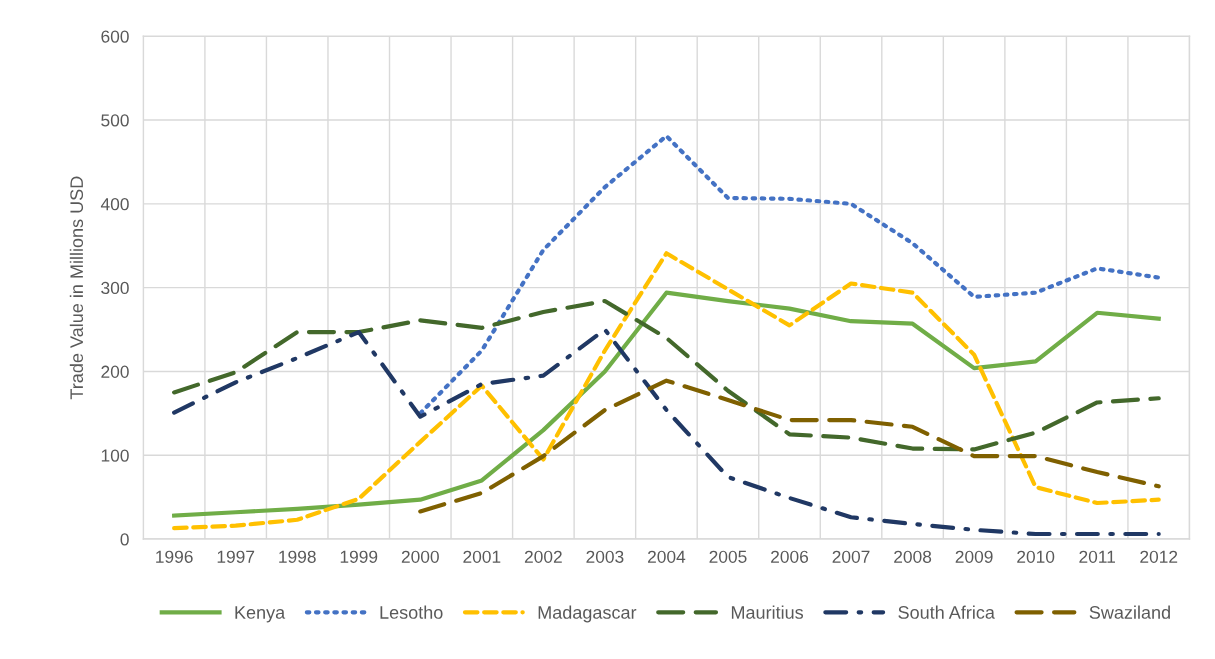 Image resolution: width=1215 pixels, height=659 pixels. I want to click on y-tick-label: 0, so click(124, 539).